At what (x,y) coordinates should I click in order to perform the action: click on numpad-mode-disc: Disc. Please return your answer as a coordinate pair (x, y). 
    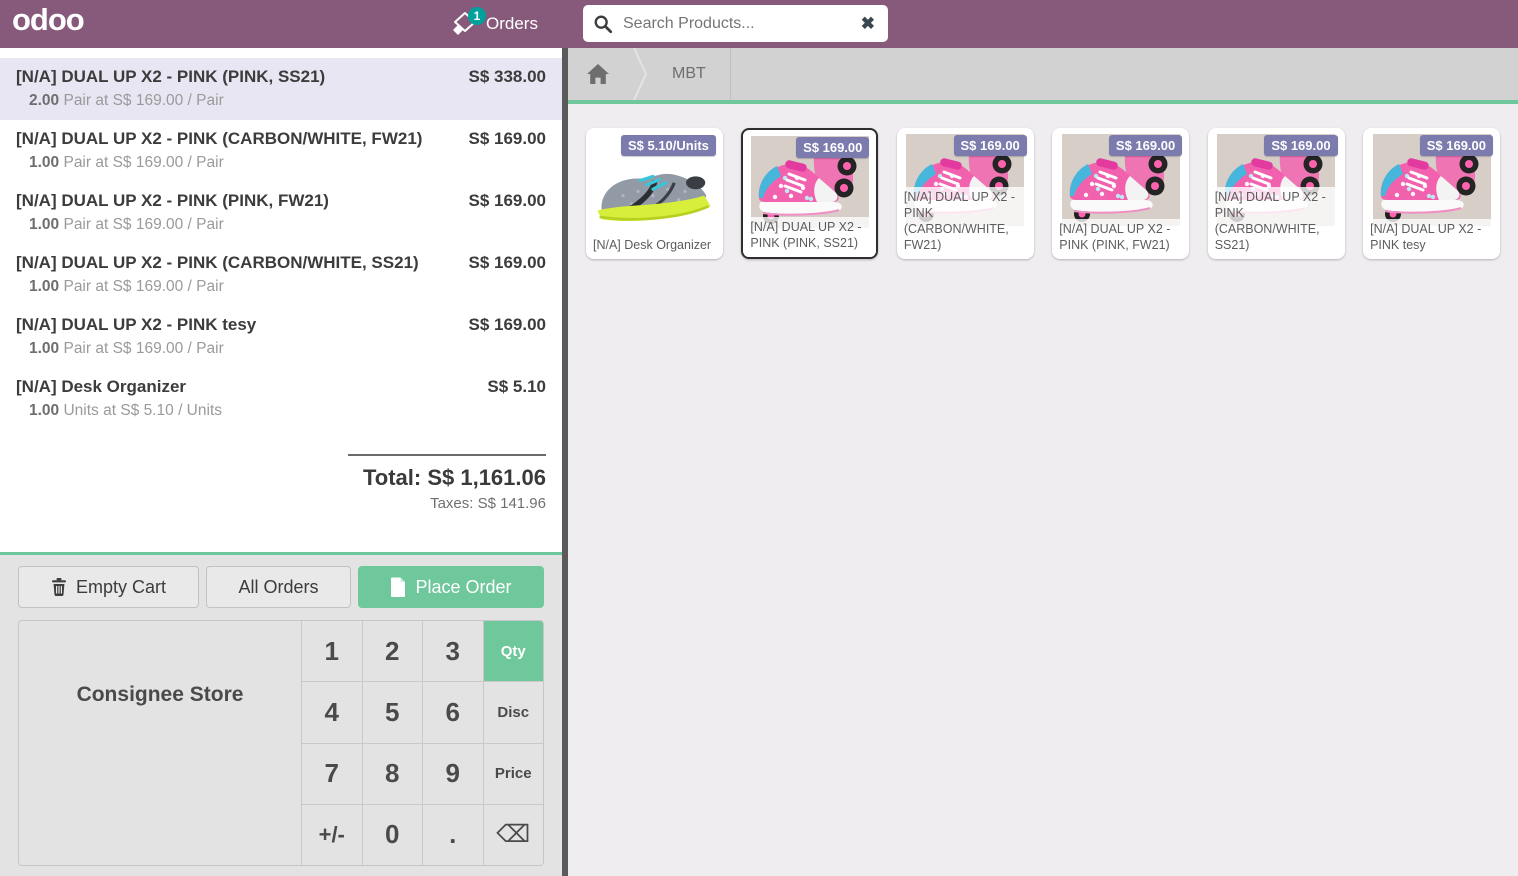
    Looking at the image, I should click on (513, 712).